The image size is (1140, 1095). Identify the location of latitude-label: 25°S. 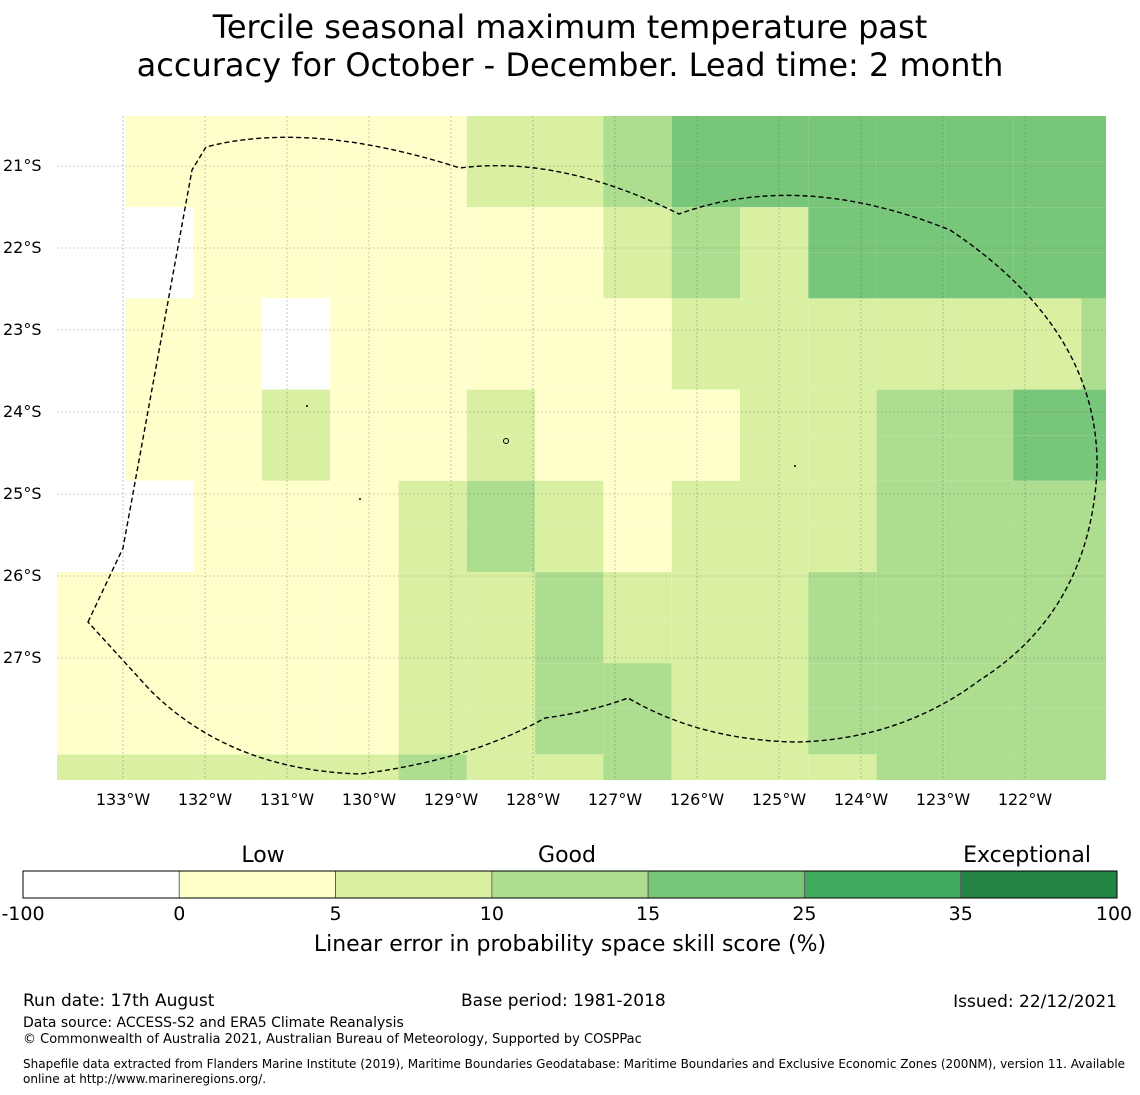
(22, 493).